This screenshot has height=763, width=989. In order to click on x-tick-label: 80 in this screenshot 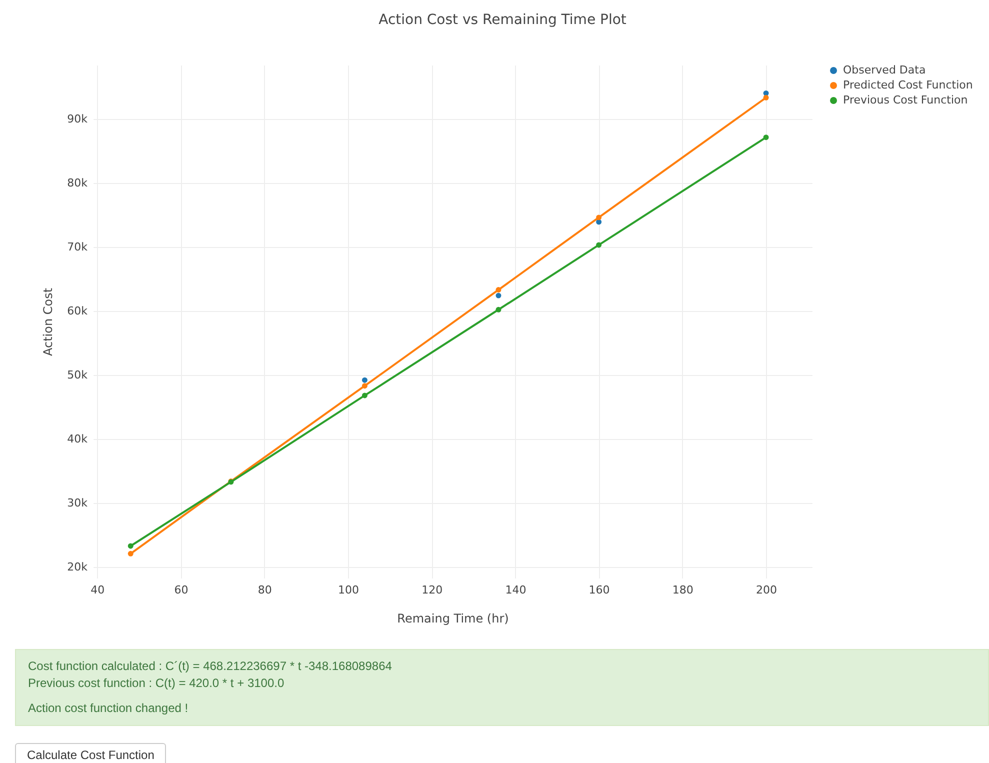, I will do `click(265, 590)`.